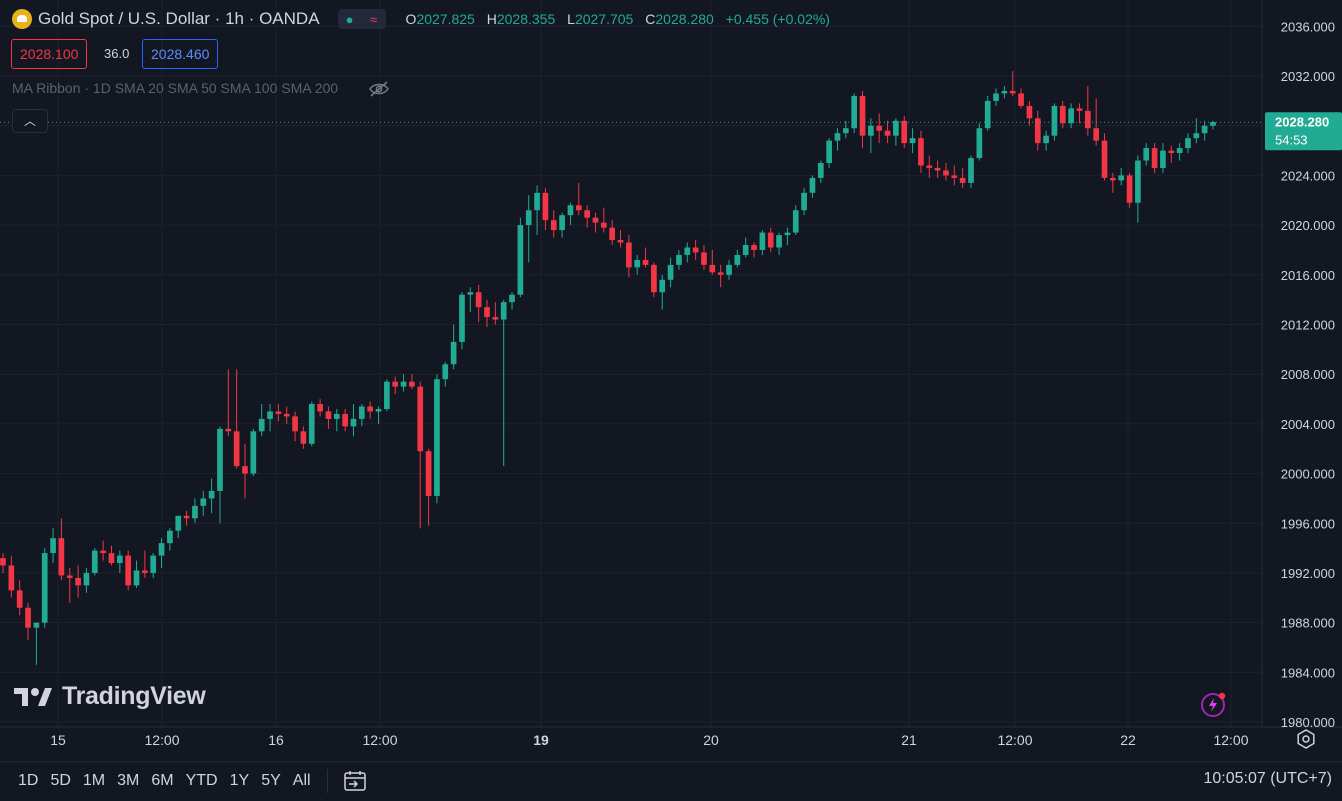 Image resolution: width=1342 pixels, height=801 pixels. Describe the element at coordinates (1308, 573) in the screenshot. I see `price-tick-label: 1992.000` at that location.